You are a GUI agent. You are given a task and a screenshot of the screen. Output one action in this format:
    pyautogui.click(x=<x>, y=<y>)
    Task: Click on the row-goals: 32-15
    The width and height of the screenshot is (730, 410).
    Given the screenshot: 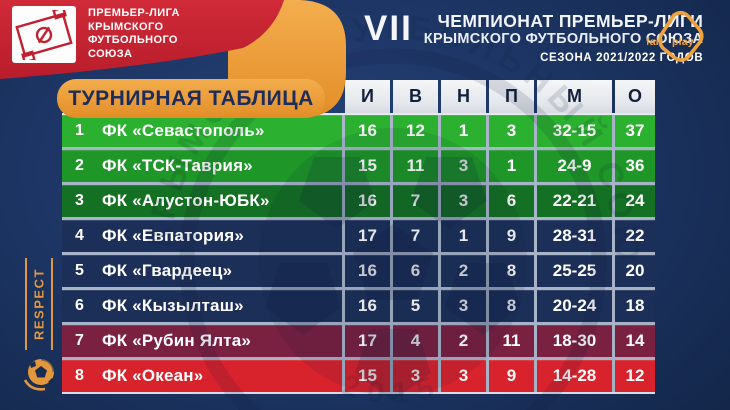 What is the action you would take?
    pyautogui.click(x=574, y=131)
    